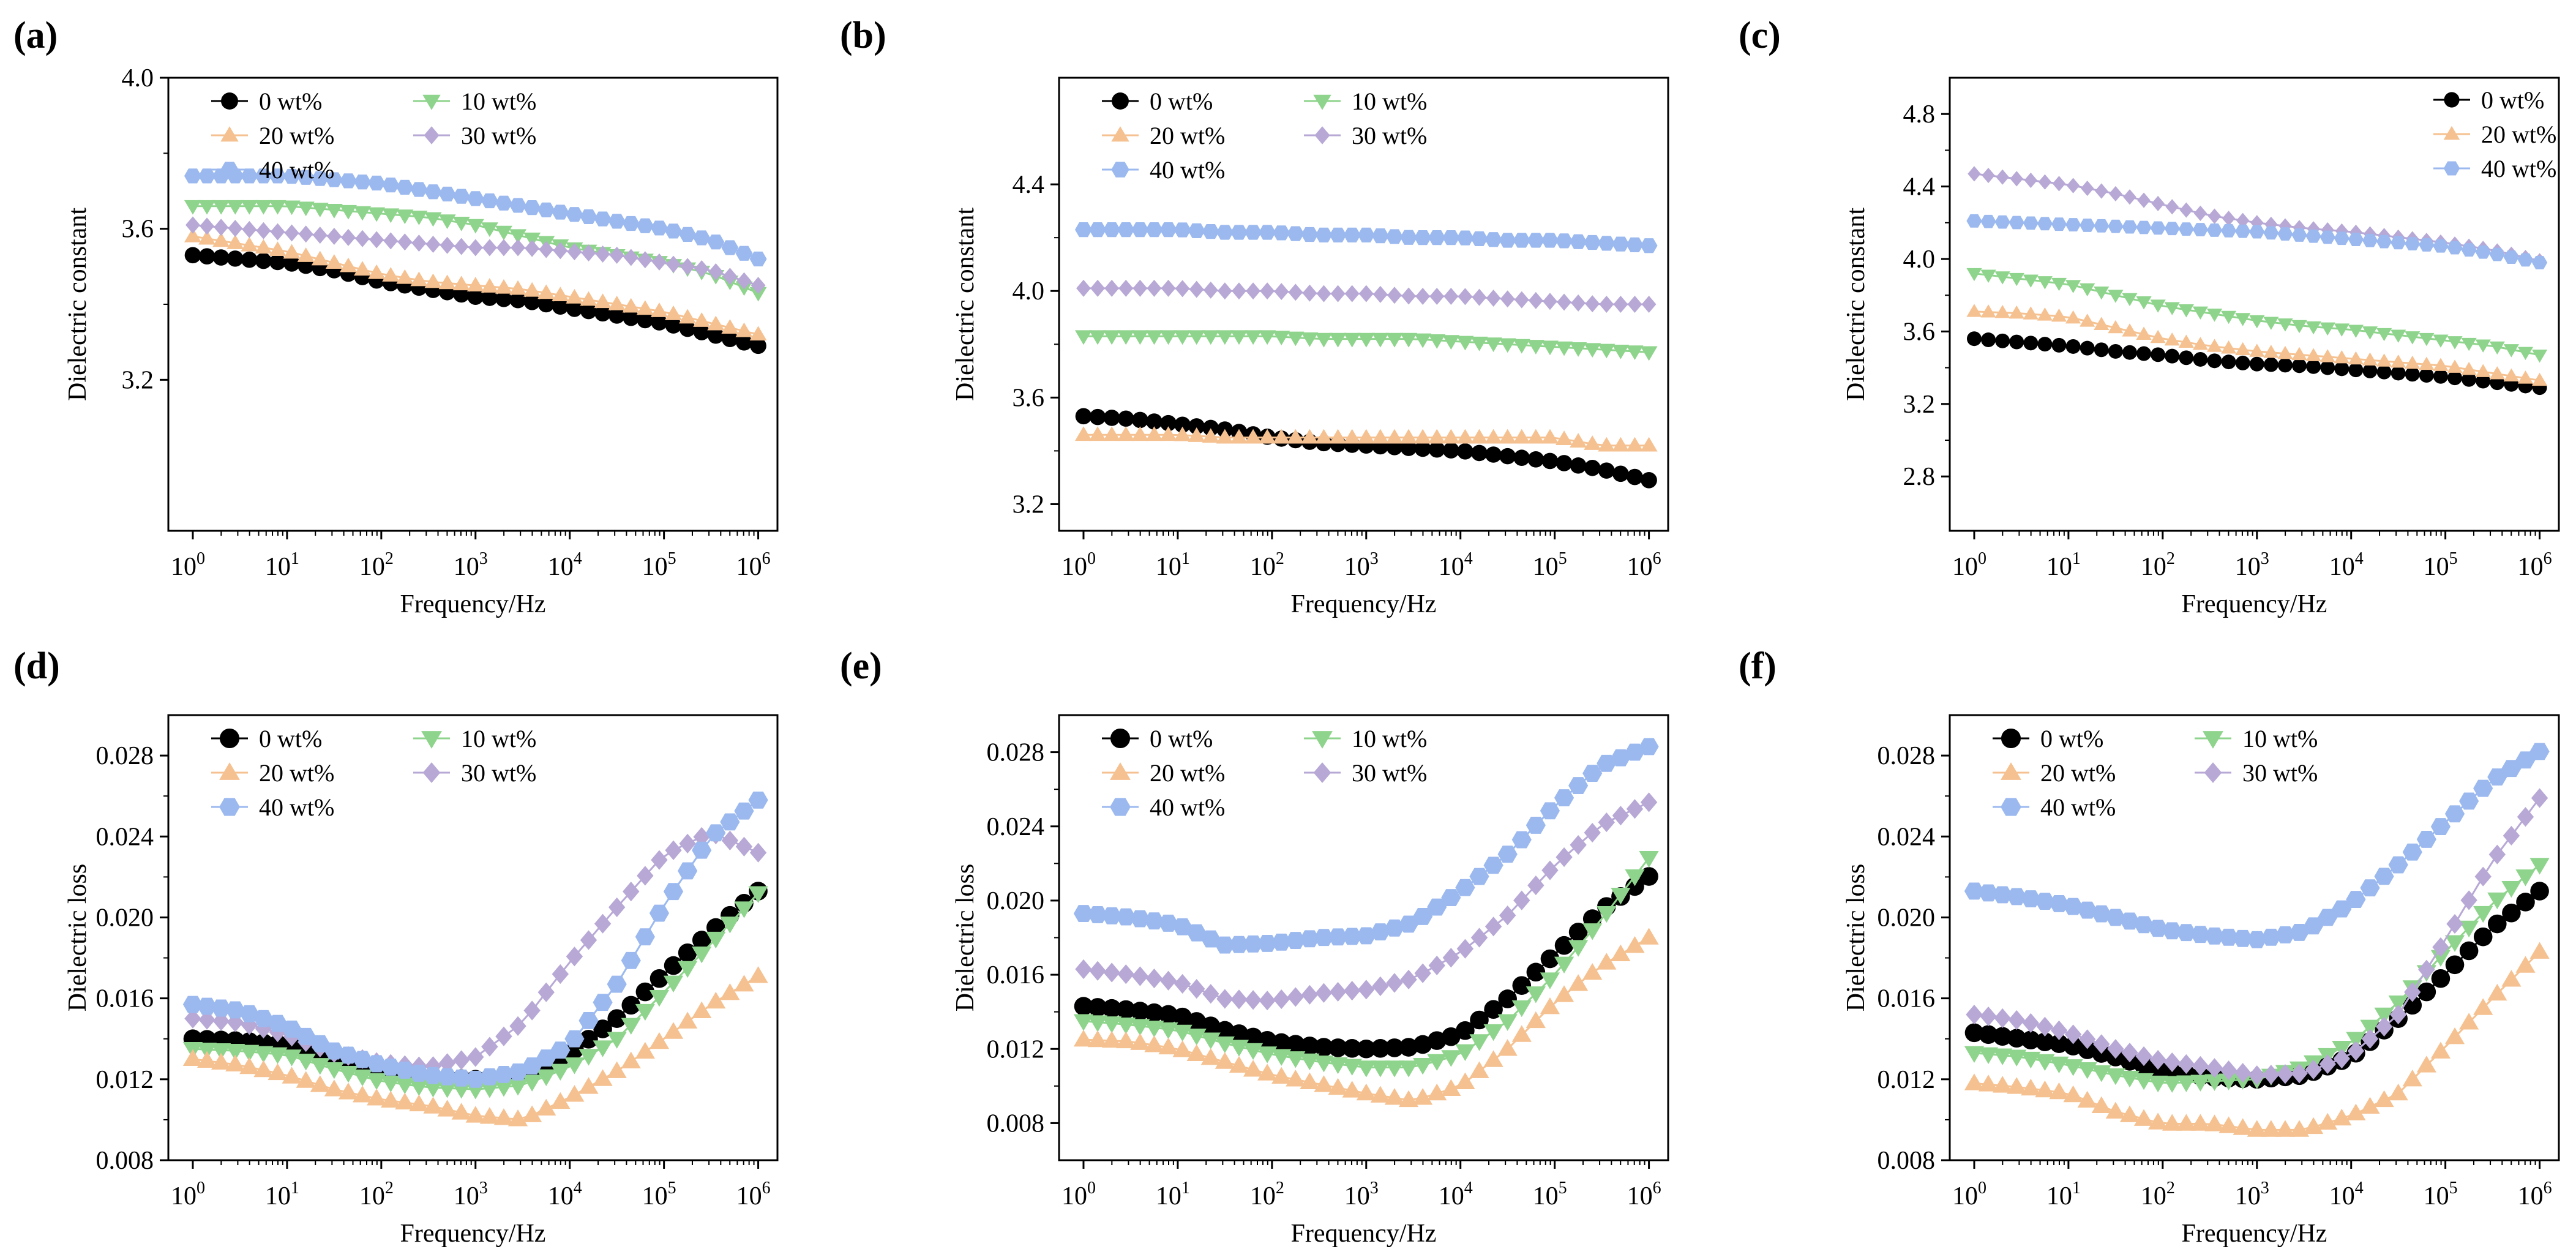 This screenshot has width=2576, height=1260. I want to click on panel-label: (c), so click(1760, 35).